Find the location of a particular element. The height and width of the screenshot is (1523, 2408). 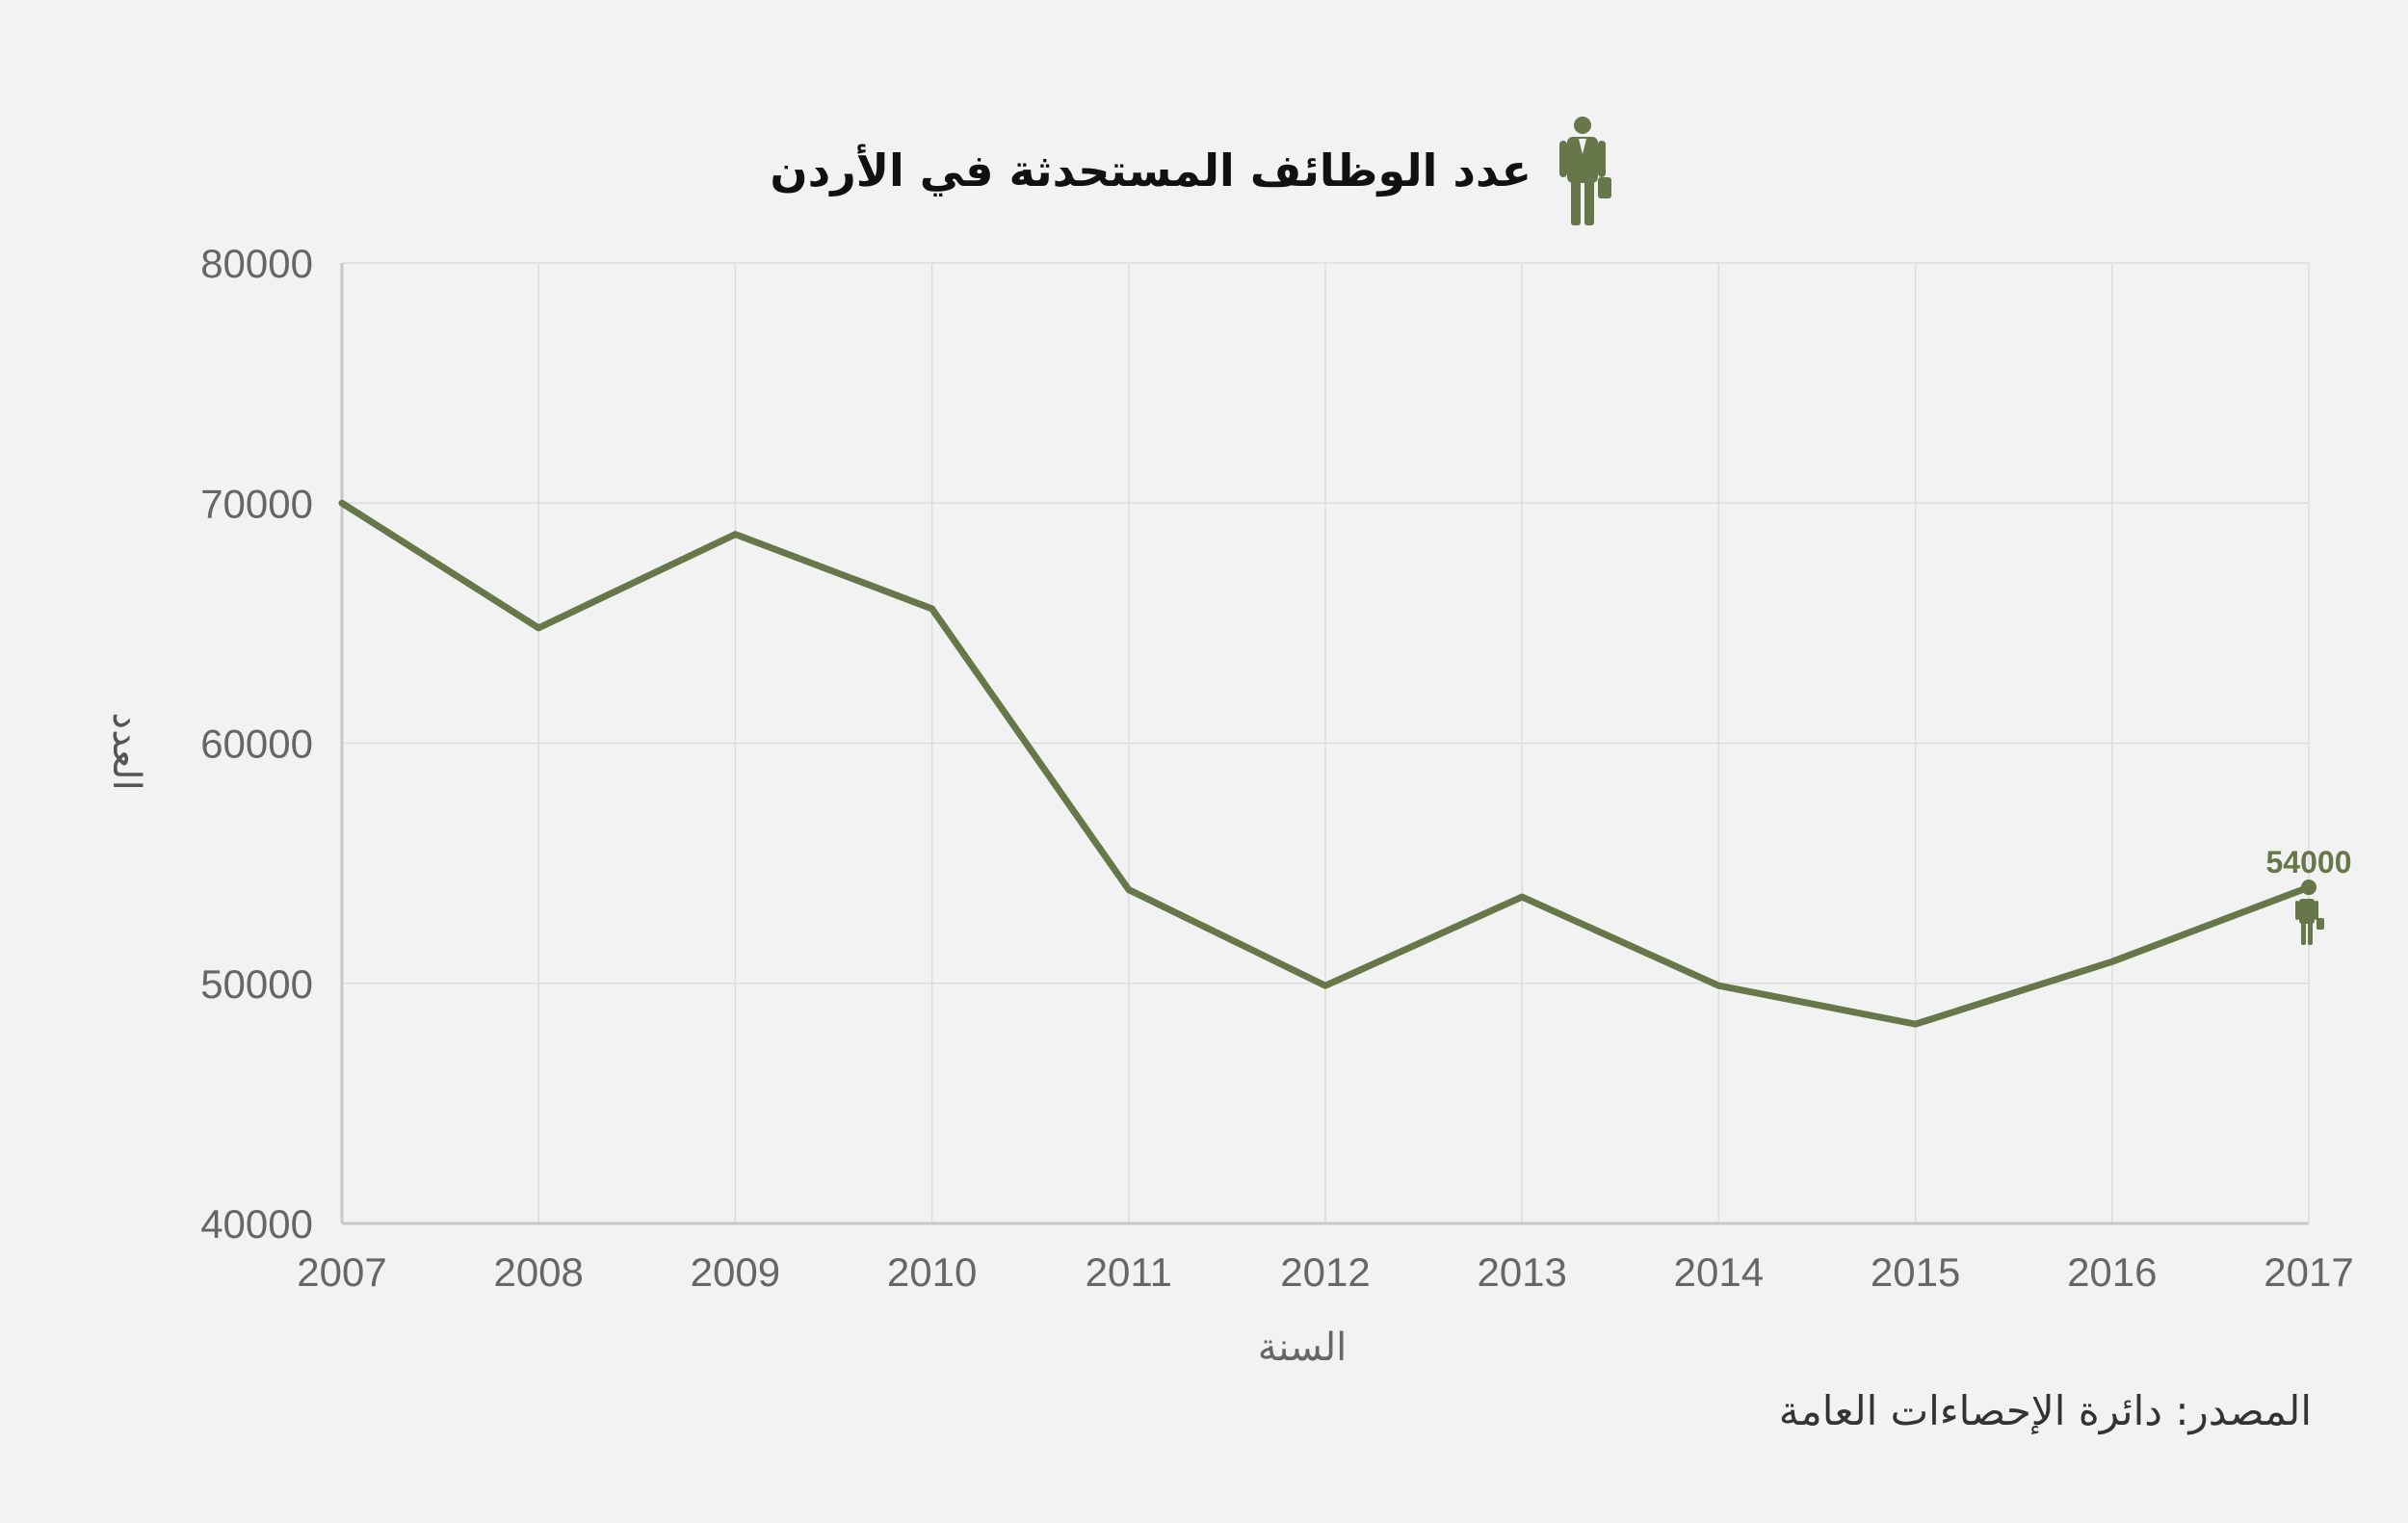

chart-title: عدد الوظائف المستحدثة في الأردن is located at coordinates (1150, 170).